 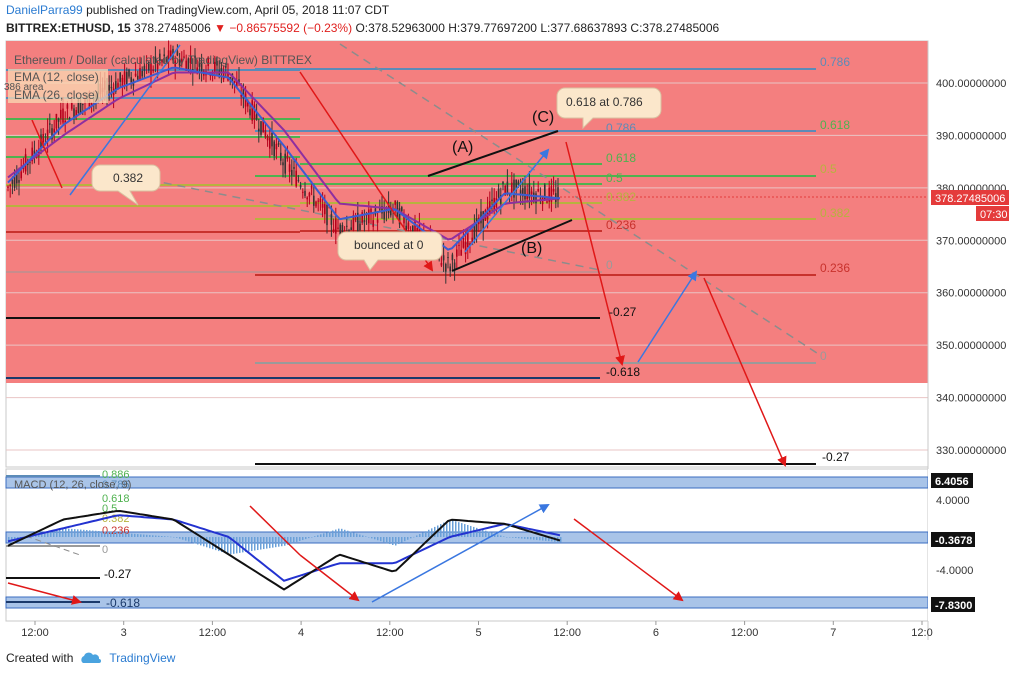 I want to click on countdown-badge, so click(x=992, y=213).